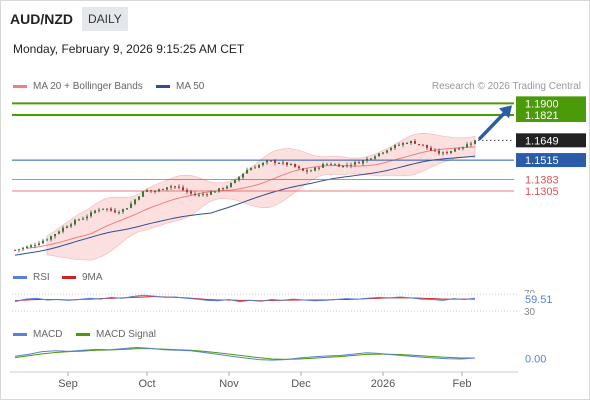 The image size is (590, 400). I want to click on legend-ma50-label: MA 50, so click(190, 86).